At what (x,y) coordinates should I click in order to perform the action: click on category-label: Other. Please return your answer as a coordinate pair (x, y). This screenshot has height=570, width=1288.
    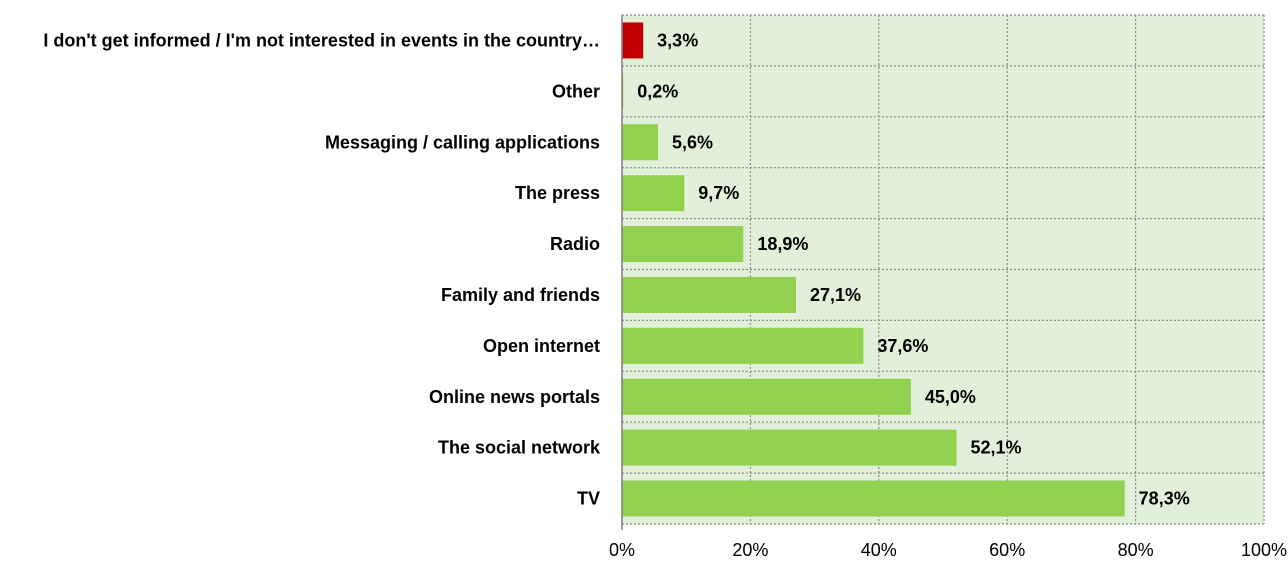
    Looking at the image, I should click on (576, 91).